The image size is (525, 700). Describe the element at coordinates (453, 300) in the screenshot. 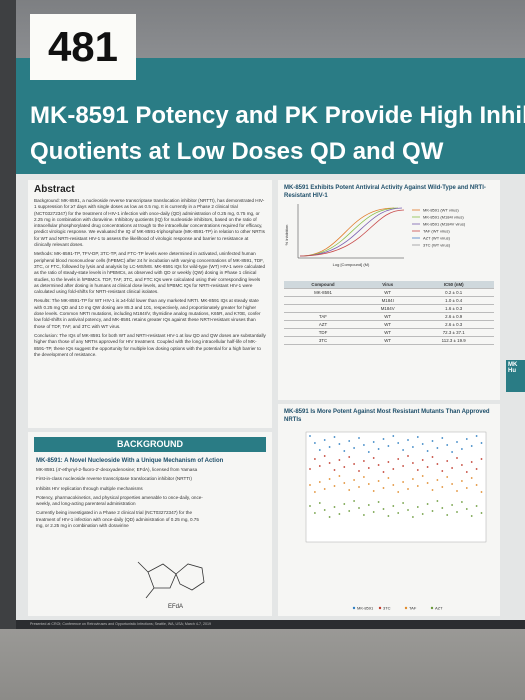

I see `table-cell: 1.0 ± 0.4` at that location.